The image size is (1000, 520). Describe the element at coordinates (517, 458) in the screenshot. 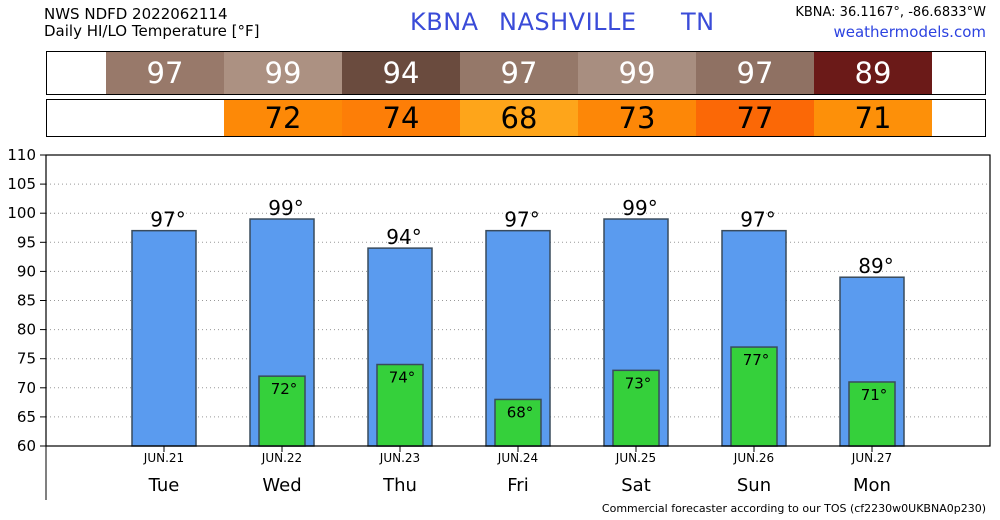

I see `date-label: JUN.24` at that location.